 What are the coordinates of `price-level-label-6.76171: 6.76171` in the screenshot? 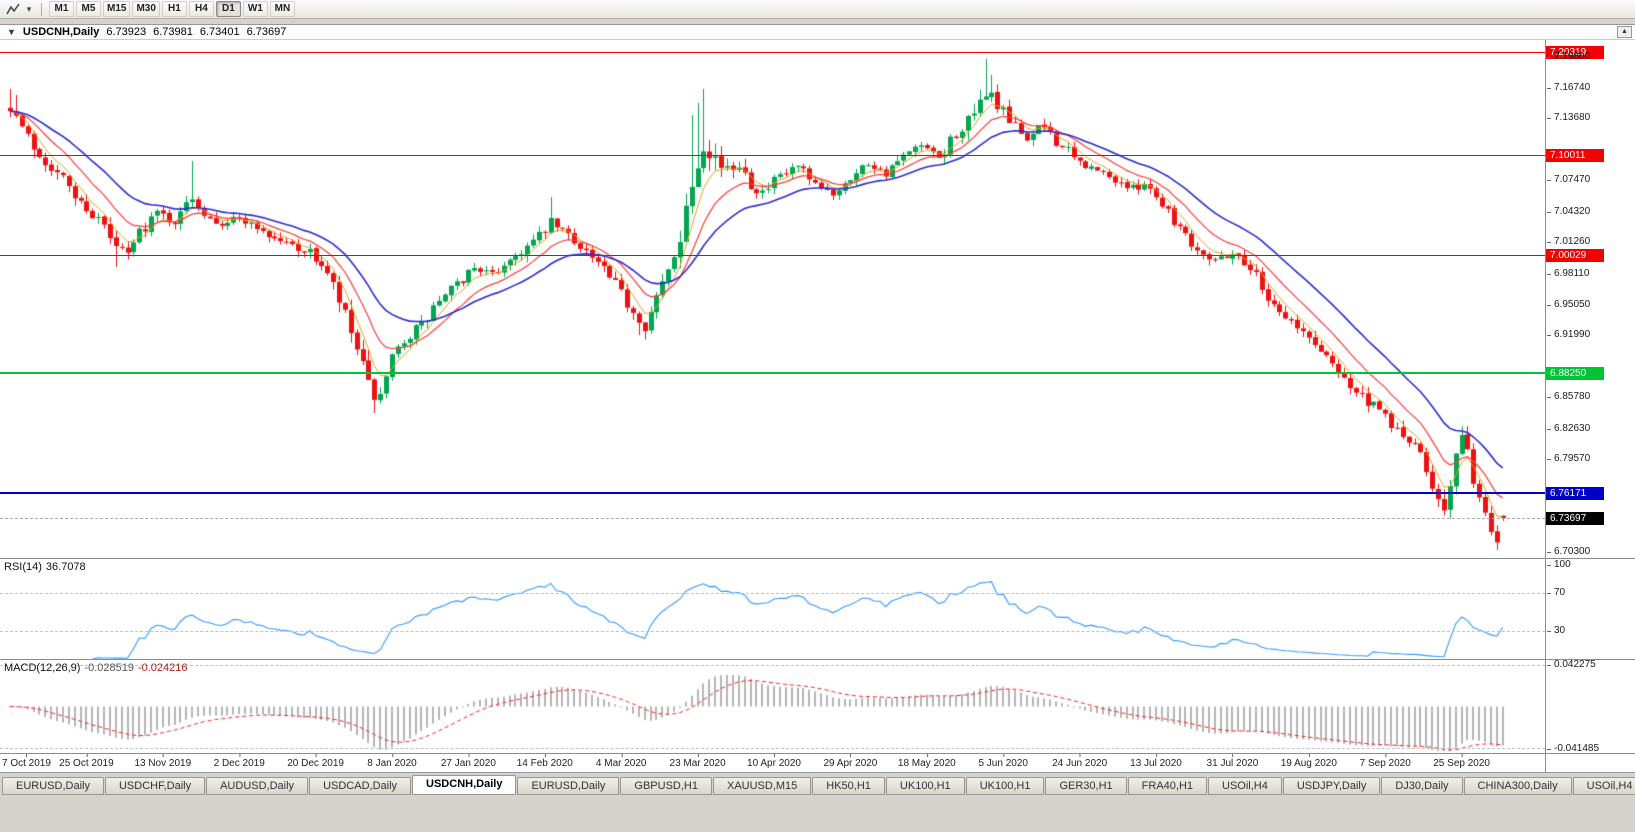 It's located at (1575, 494).